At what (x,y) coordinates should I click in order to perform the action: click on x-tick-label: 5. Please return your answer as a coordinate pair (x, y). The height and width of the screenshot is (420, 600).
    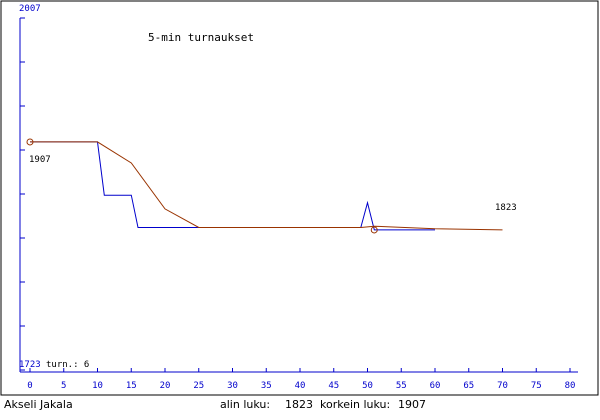
    Looking at the image, I should click on (63, 386).